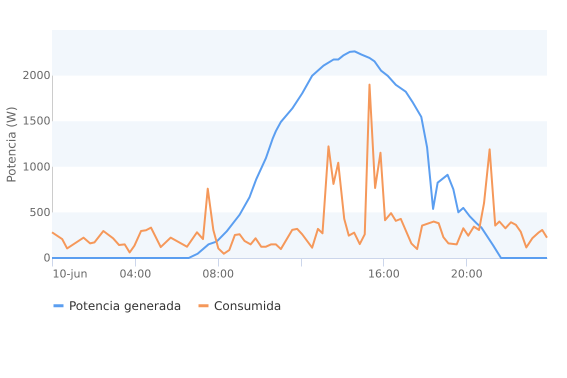 The height and width of the screenshot is (378, 567). What do you see at coordinates (466, 274) in the screenshot?
I see `x-tick-label: 20:00` at bounding box center [466, 274].